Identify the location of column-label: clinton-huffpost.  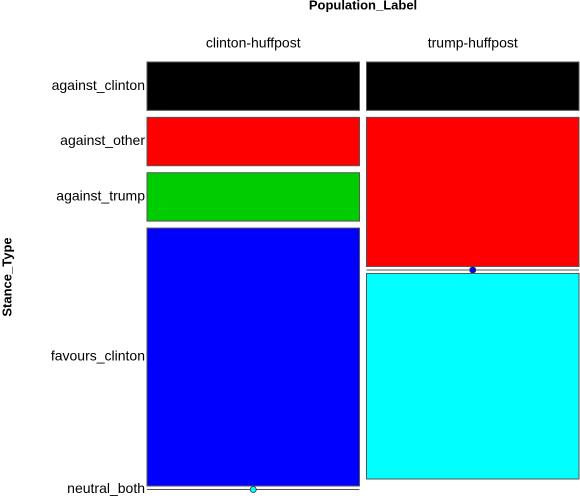
(253, 43).